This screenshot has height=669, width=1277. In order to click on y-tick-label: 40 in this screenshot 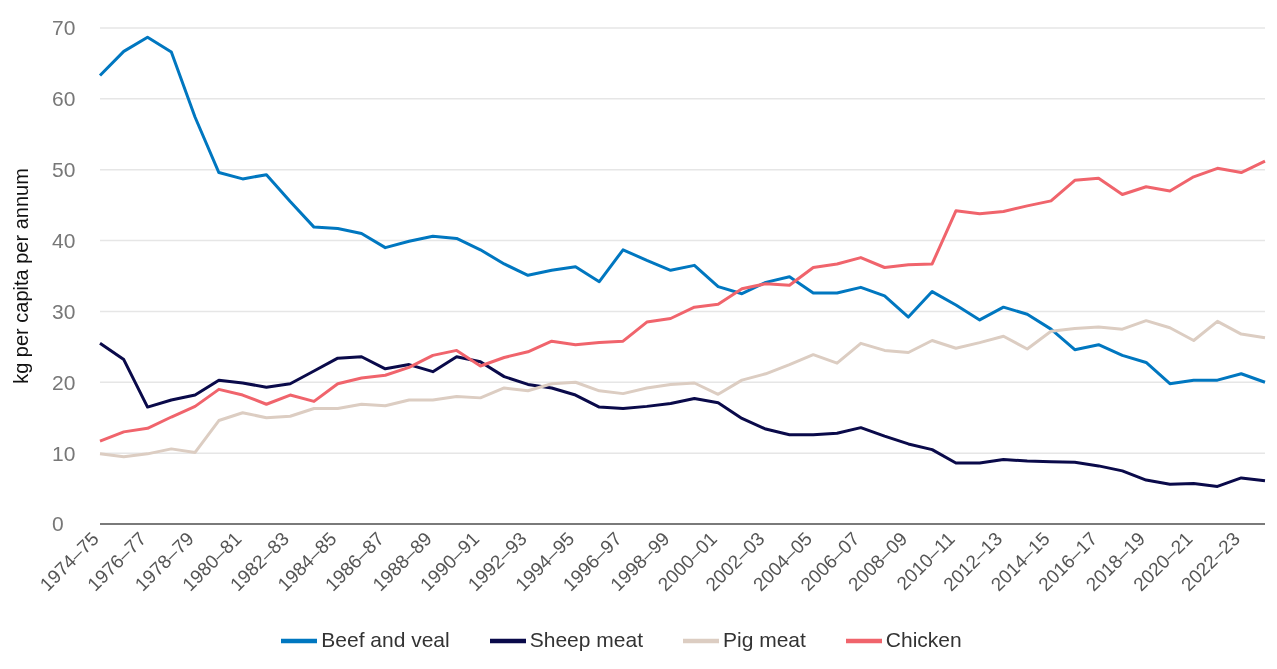, I will do `click(64, 241)`.